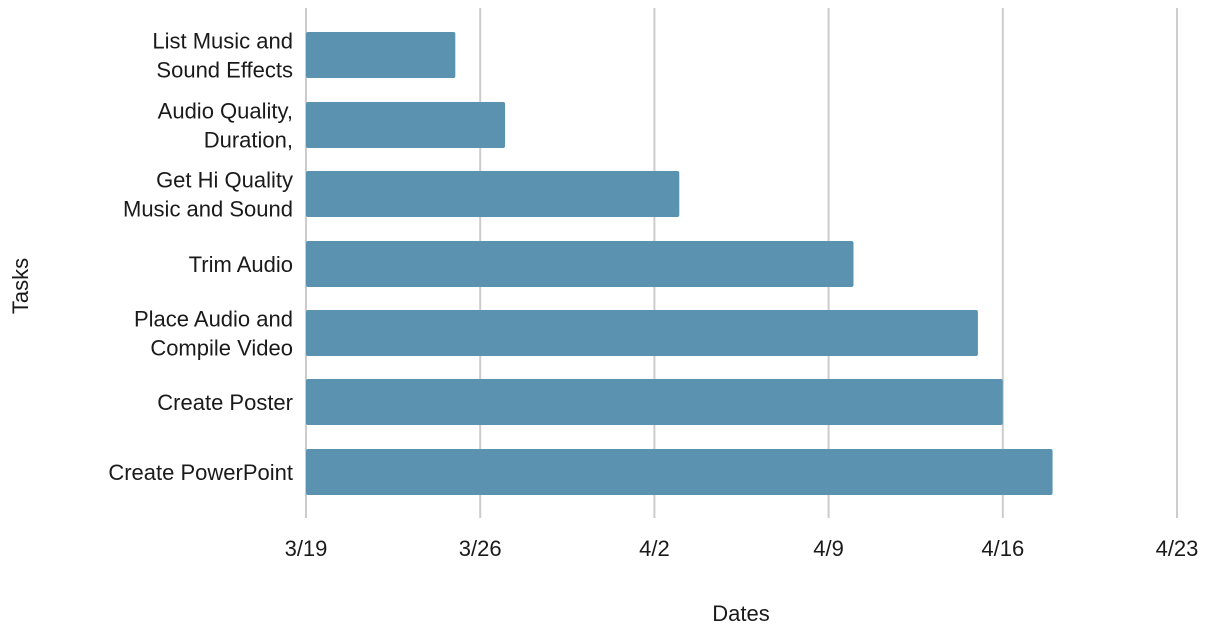 This screenshot has height=626, width=1213. Describe the element at coordinates (306, 548) in the screenshot. I see `x-tick-label: 3/19` at that location.